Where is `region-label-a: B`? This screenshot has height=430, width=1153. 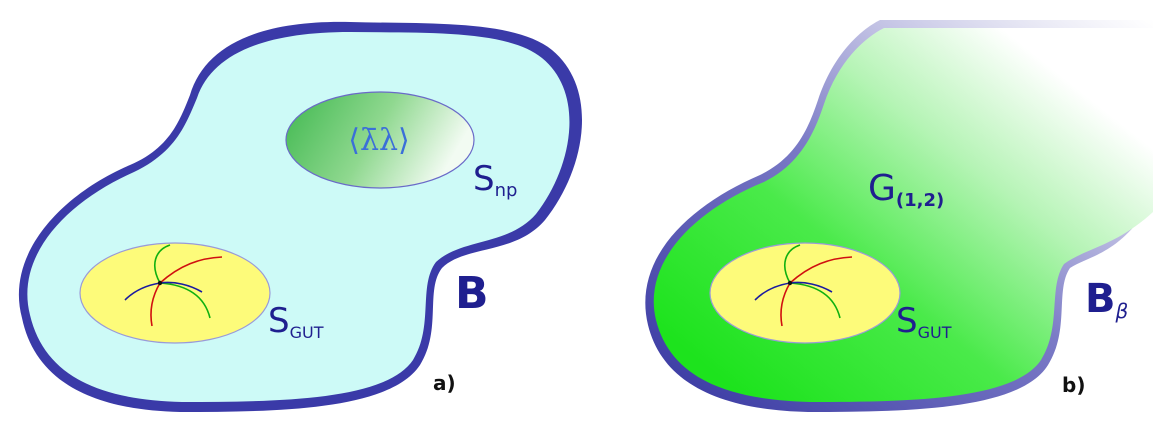
region-label-a: B is located at coordinates (472, 293).